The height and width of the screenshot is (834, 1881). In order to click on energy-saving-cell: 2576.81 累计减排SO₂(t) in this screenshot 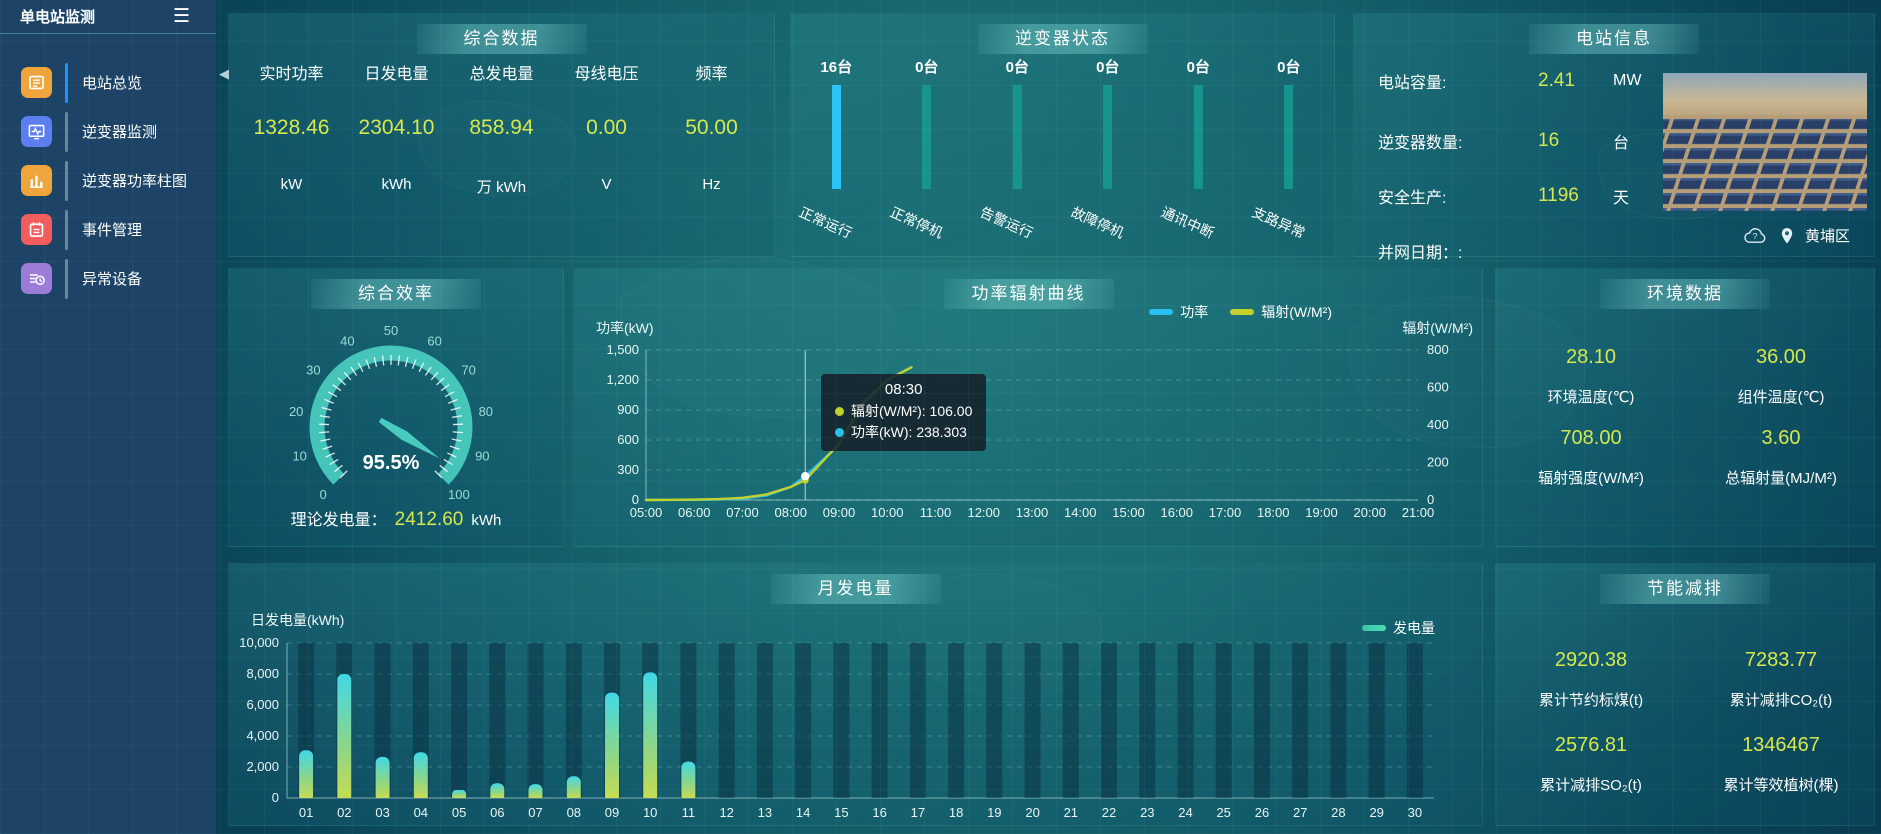, I will do `click(1591, 764)`.